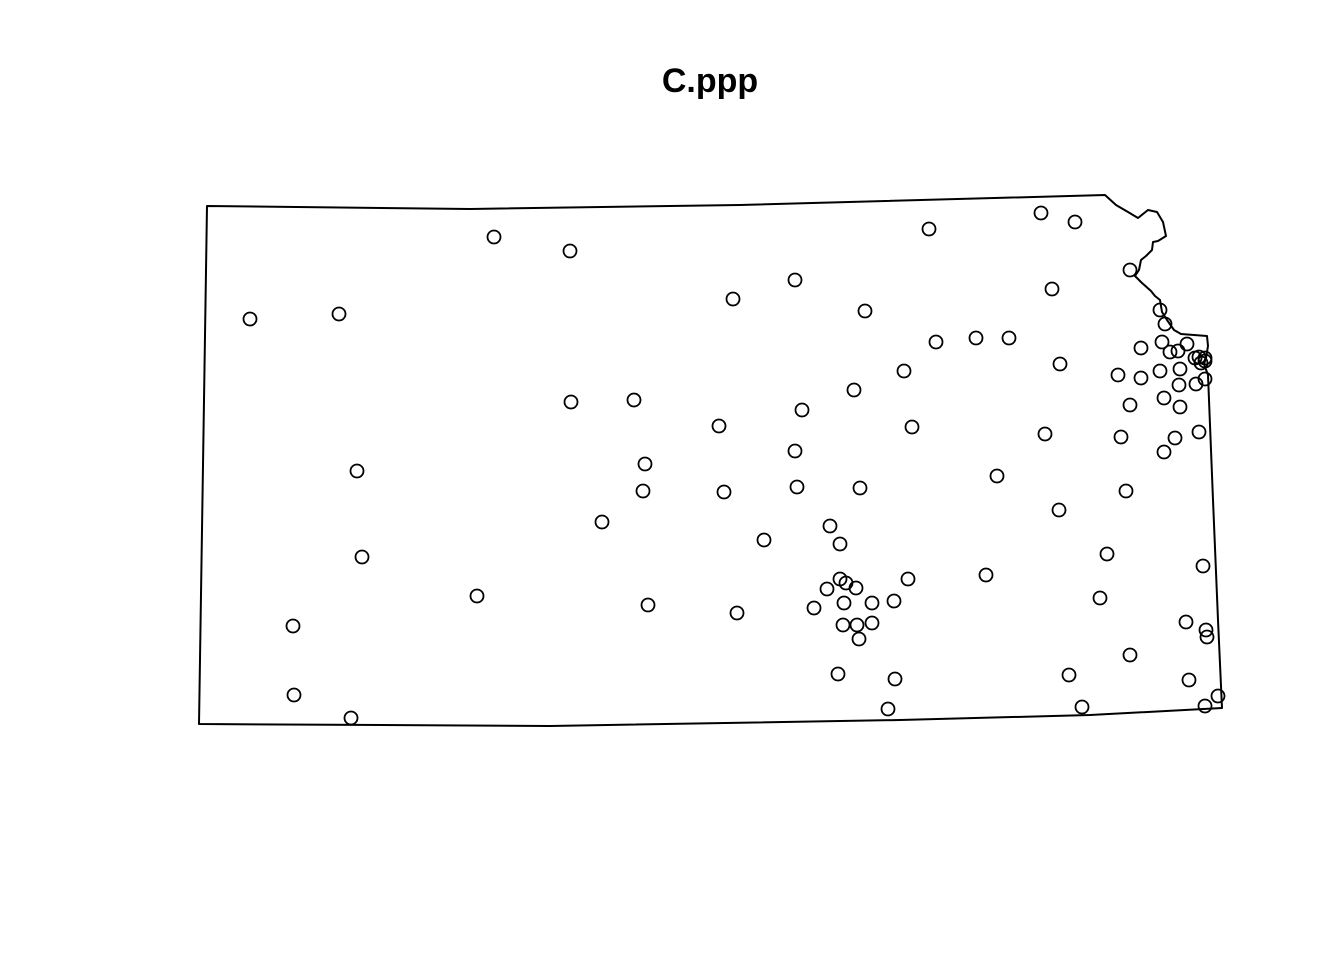  What do you see at coordinates (710, 81) in the screenshot?
I see `chart-title: C.ppp` at bounding box center [710, 81].